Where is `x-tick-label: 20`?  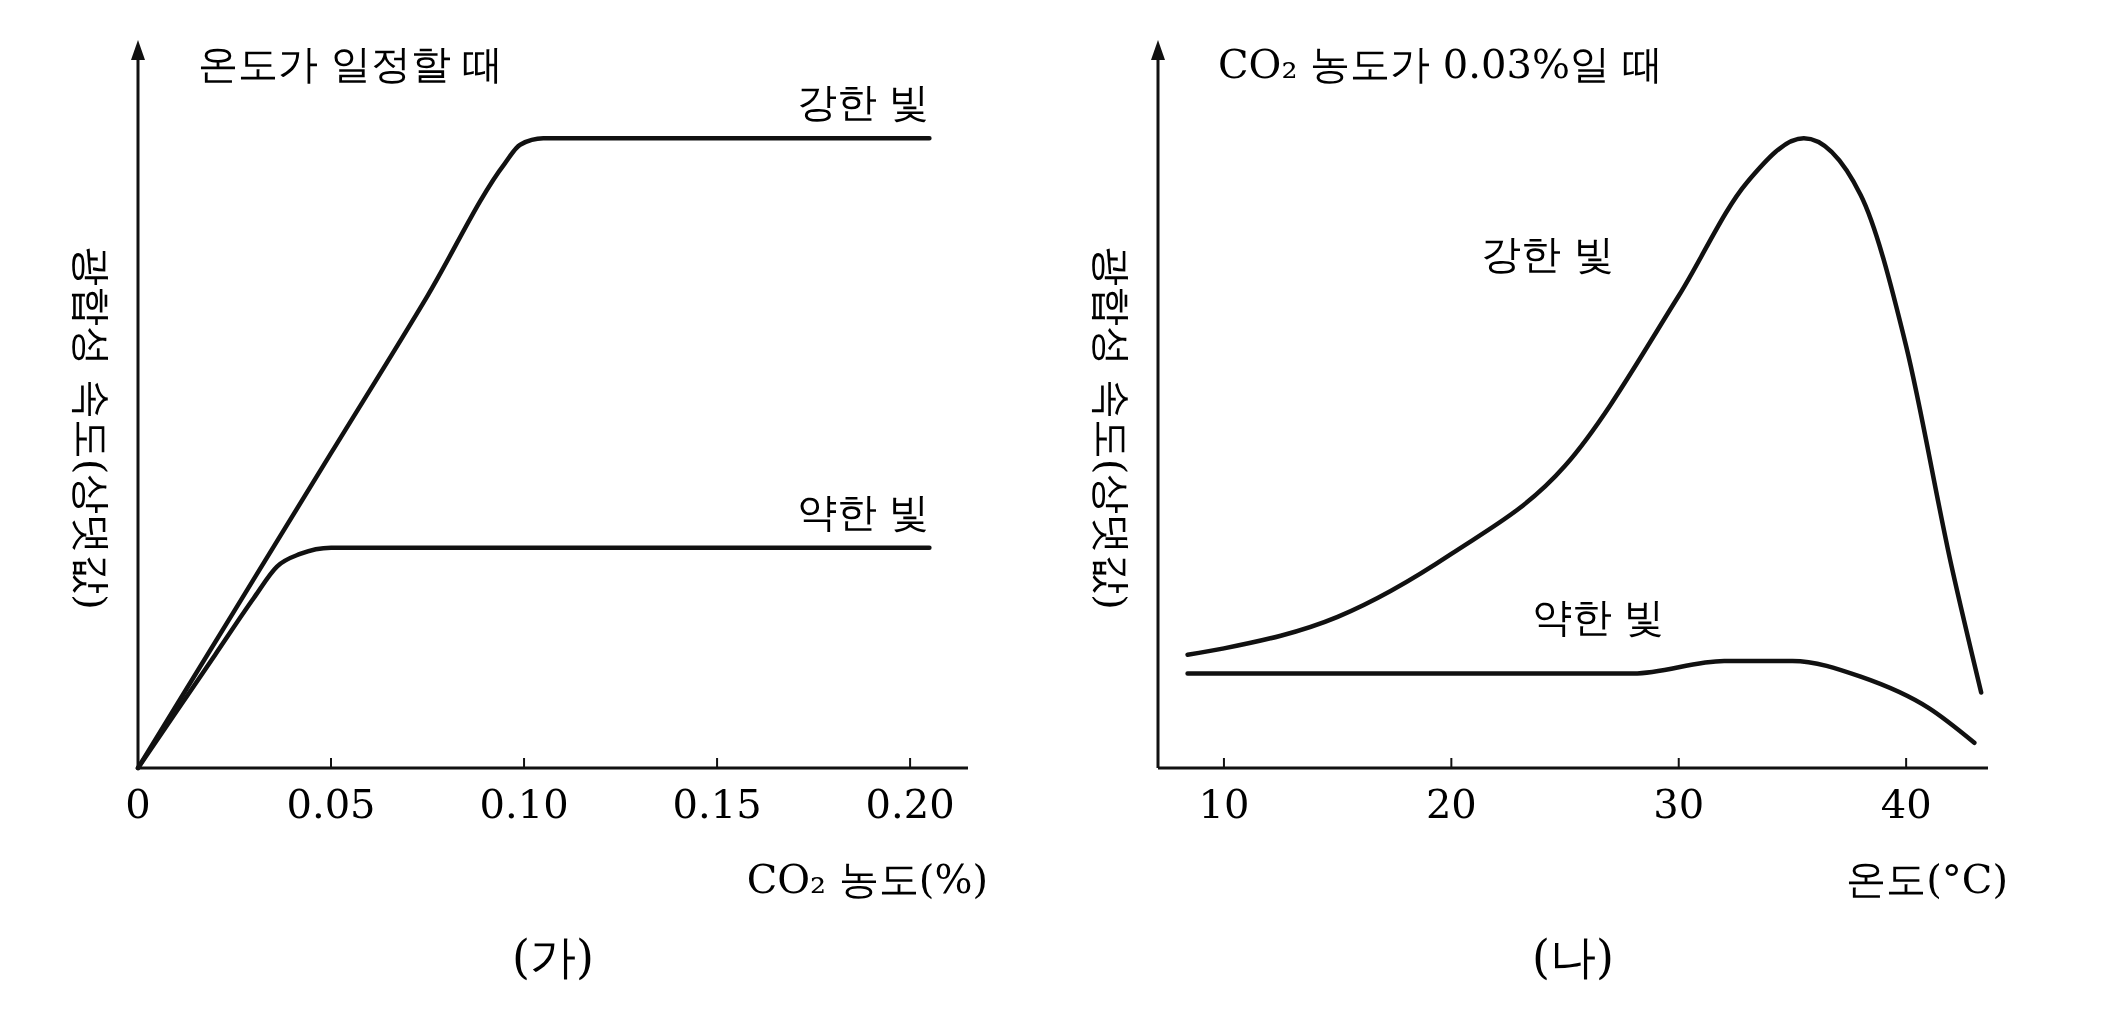 x-tick-label: 20 is located at coordinates (1451, 804).